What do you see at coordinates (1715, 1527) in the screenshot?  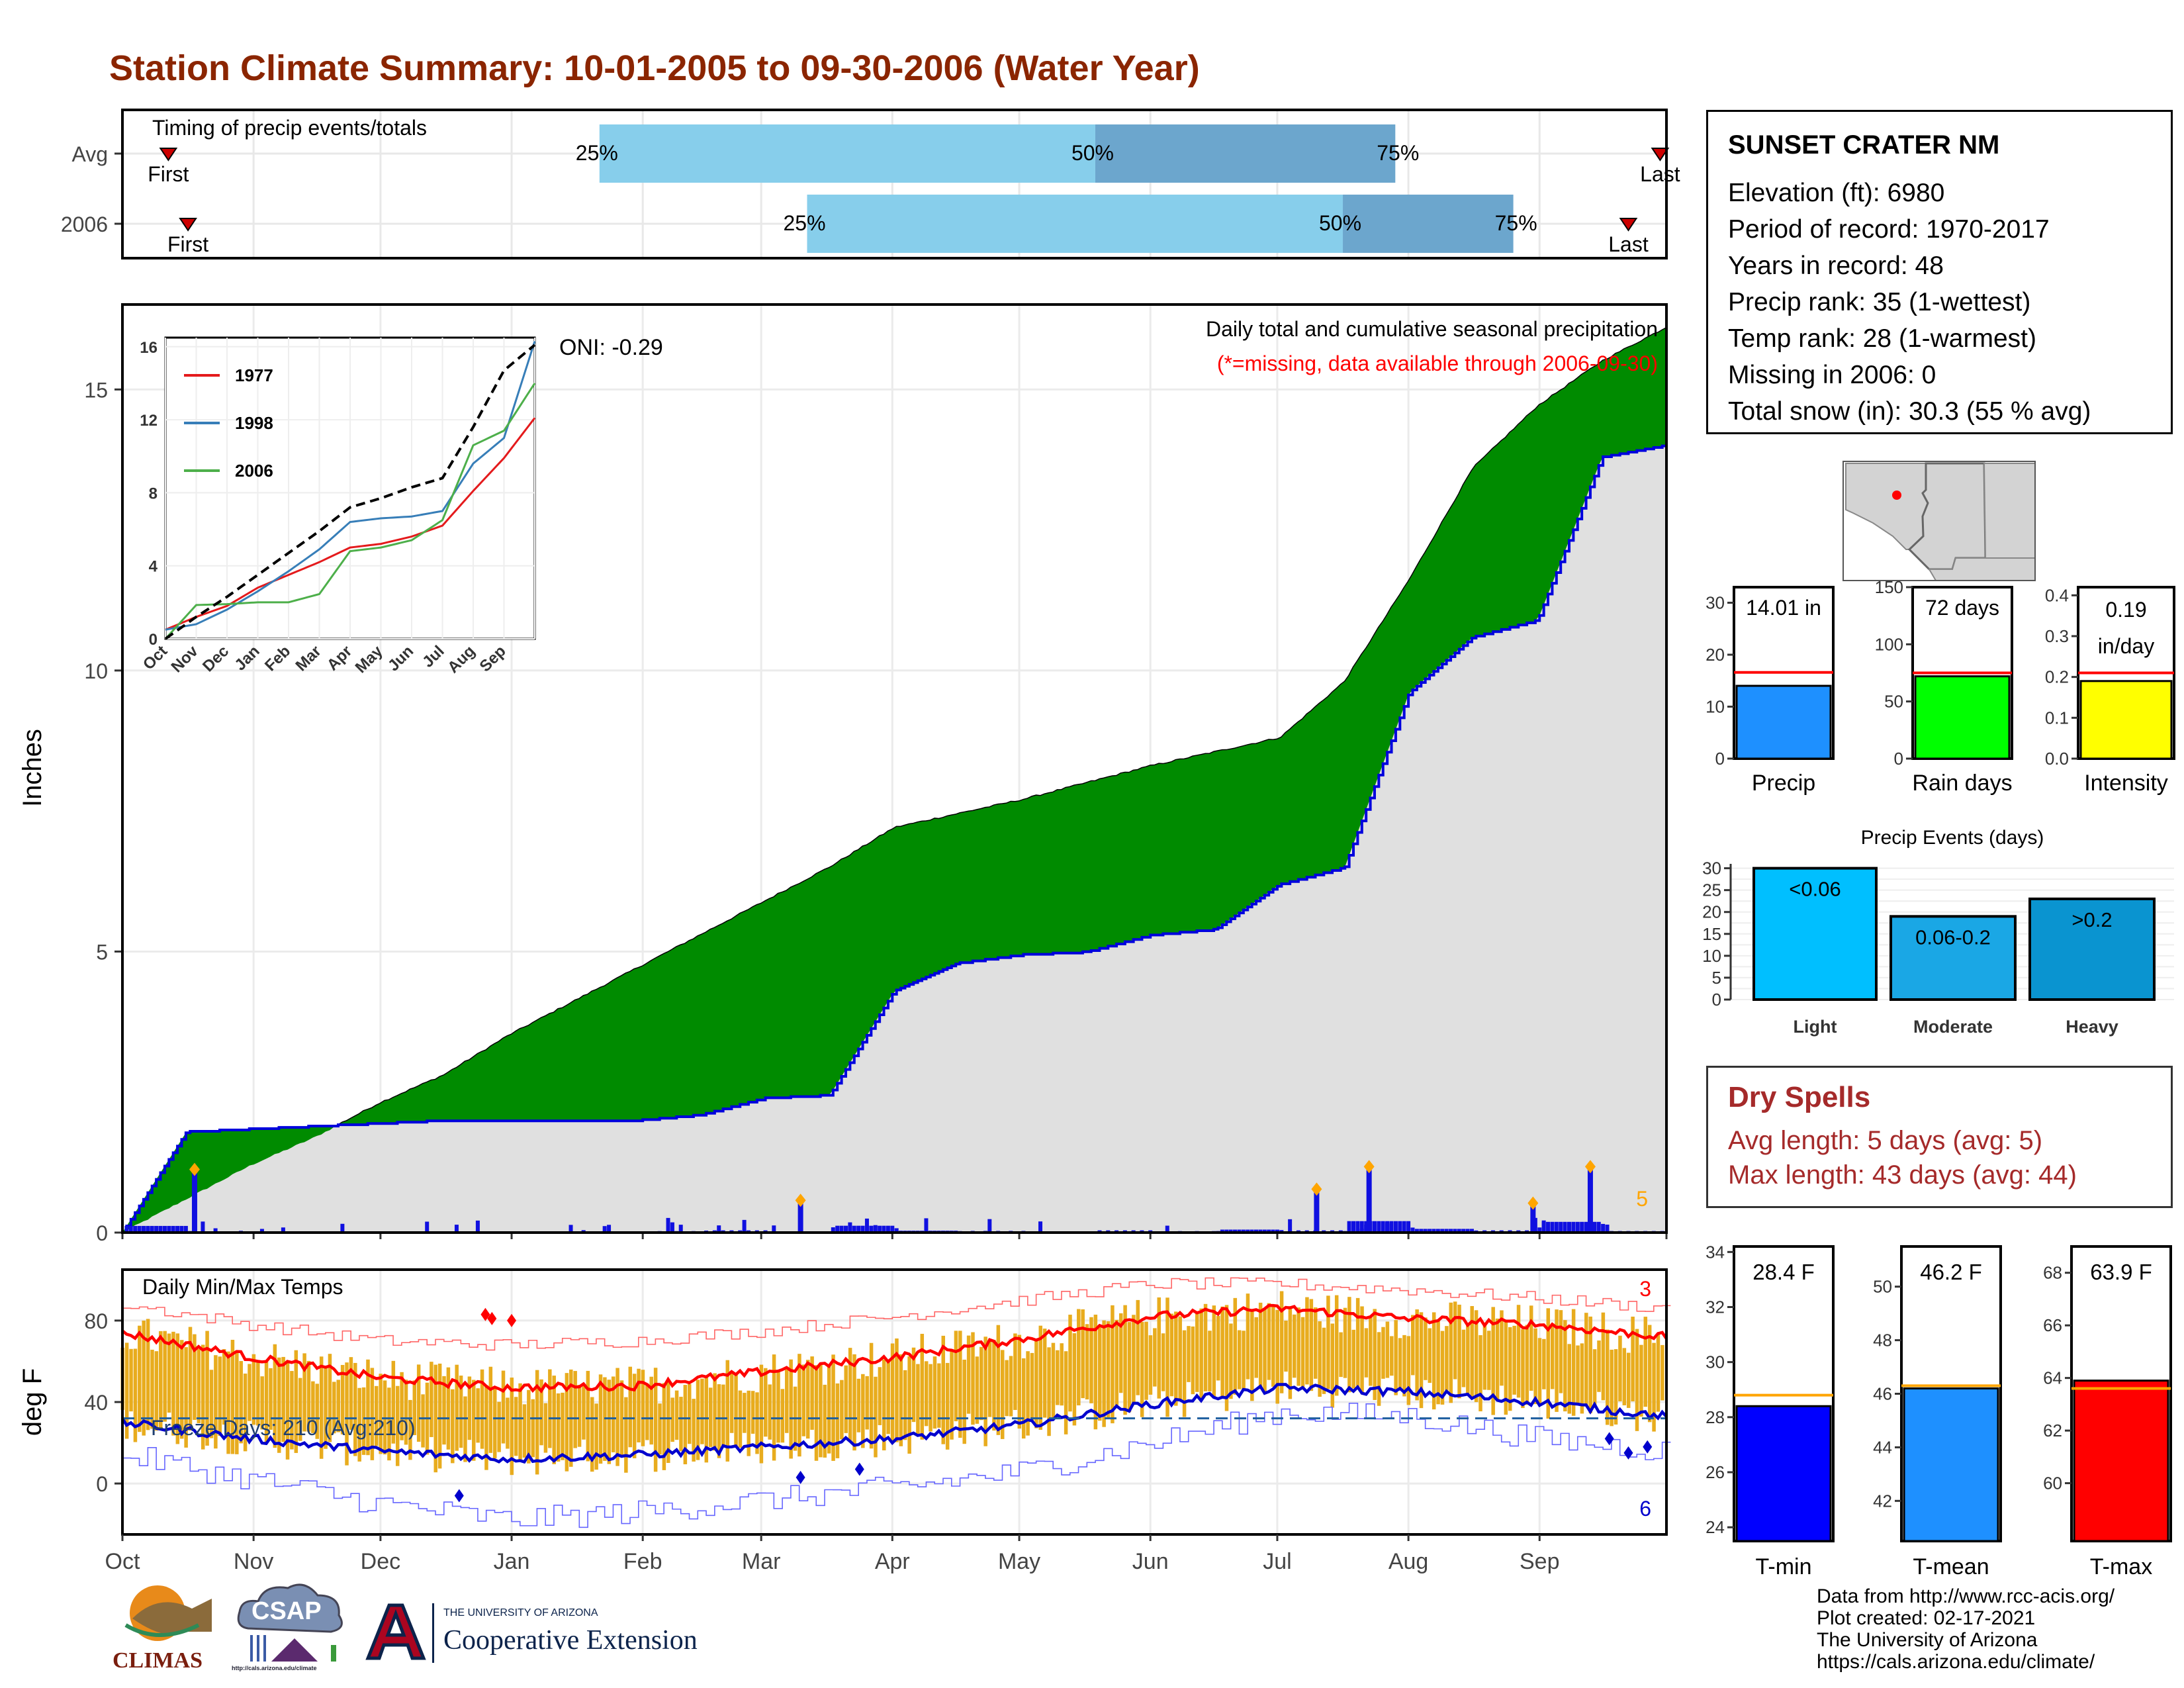 I see `temp-summary-tick: 24` at bounding box center [1715, 1527].